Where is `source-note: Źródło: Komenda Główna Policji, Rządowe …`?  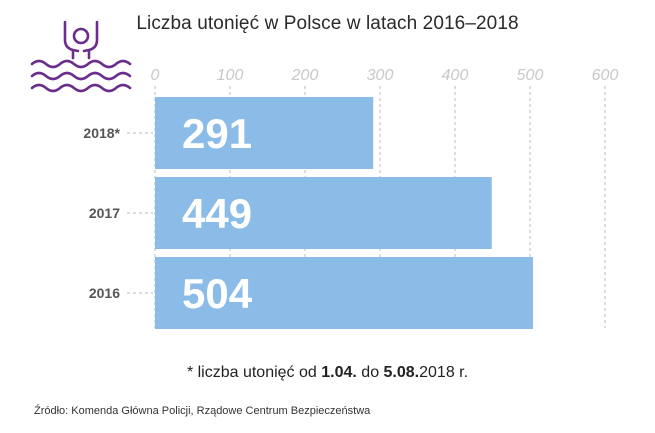
source-note: Źródło: Komenda Główna Policji, Rządowe … is located at coordinates (202, 411).